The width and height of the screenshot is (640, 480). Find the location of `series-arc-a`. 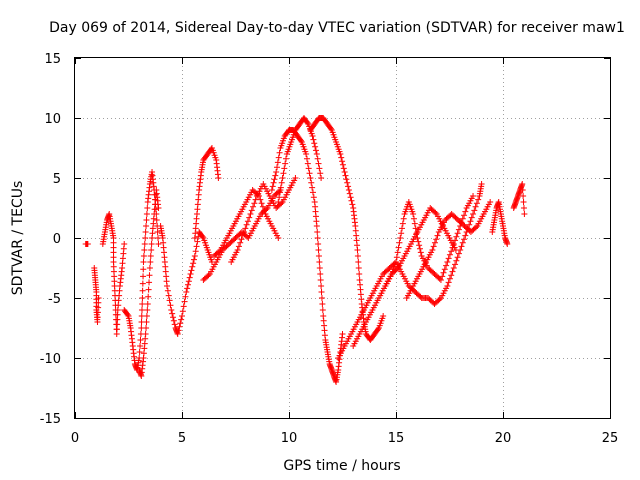

series-arc-a is located at coordinates (86, 244).